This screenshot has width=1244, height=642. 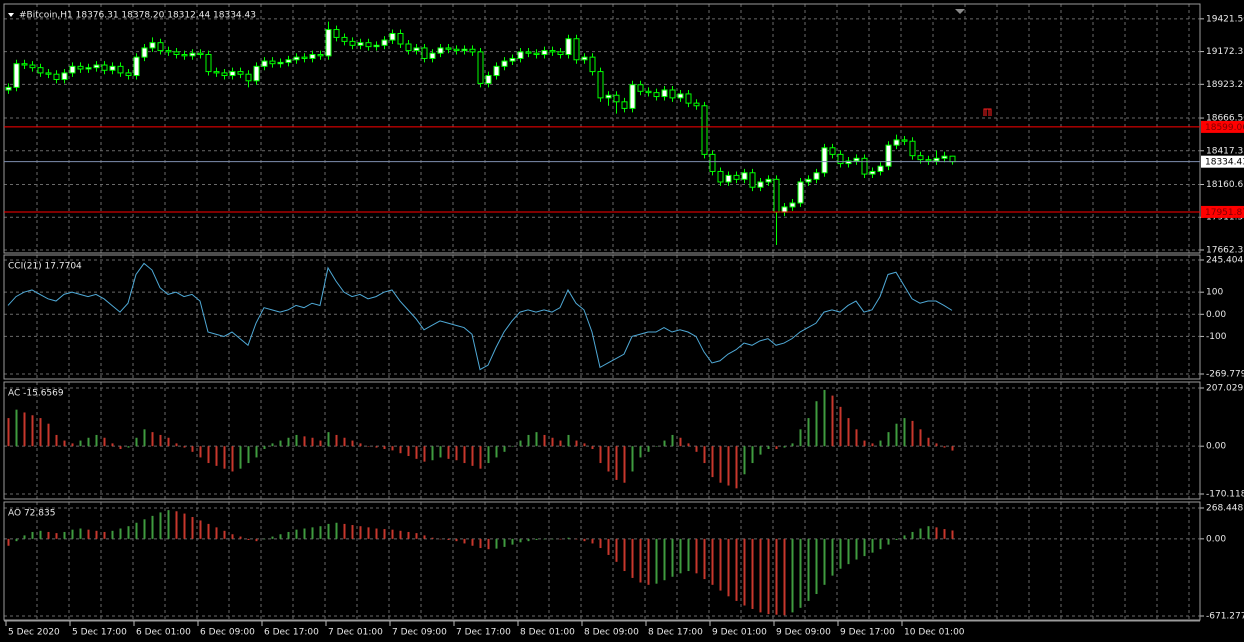 What do you see at coordinates (31, 514) in the screenshot?
I see `panel-title: AO 72.835` at bounding box center [31, 514].